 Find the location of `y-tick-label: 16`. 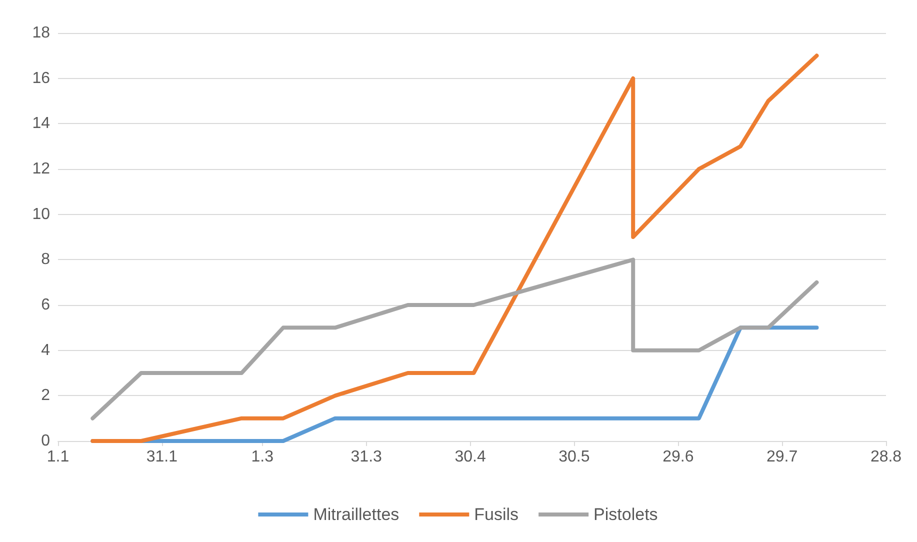

y-tick-label: 16 is located at coordinates (41, 78).